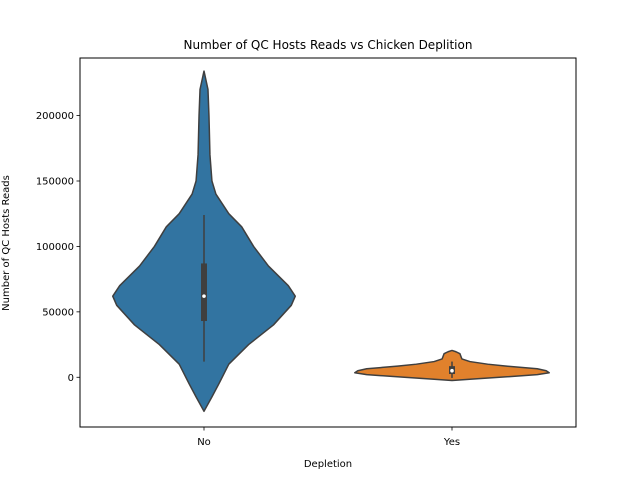 This screenshot has height=480, width=640. I want to click on y-axis-ticks: 0 50000 100000 150000 200000, so click(58, 247).